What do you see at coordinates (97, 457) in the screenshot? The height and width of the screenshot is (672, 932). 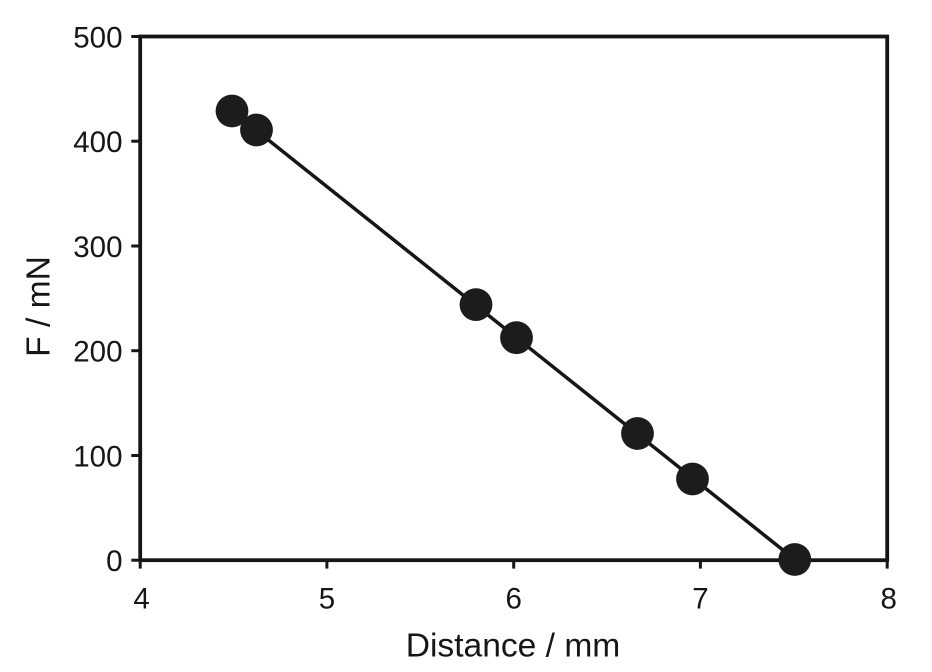 I see `svg-text: 100` at bounding box center [97, 457].